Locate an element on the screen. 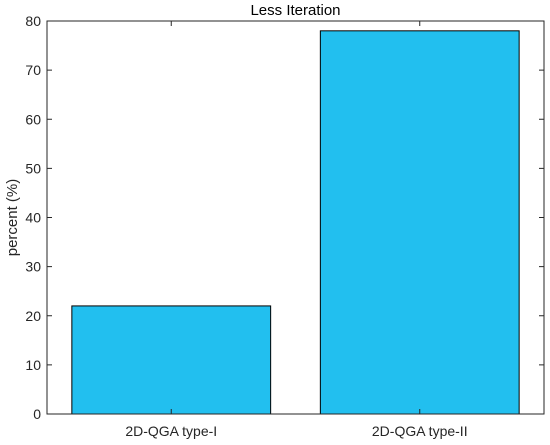  y-tick-label-0: 0 is located at coordinates (37, 414).